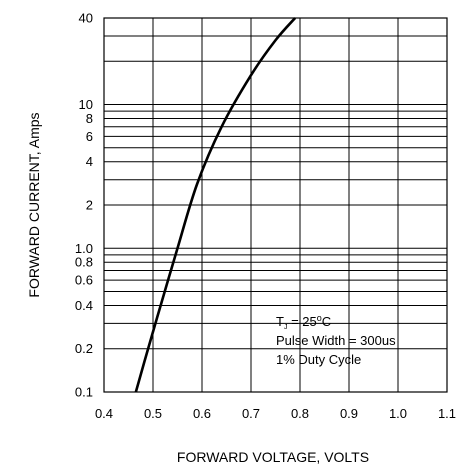 This screenshot has width=467, height=473. Describe the element at coordinates (319, 318) in the screenshot. I see `annotation-degree: o` at that location.